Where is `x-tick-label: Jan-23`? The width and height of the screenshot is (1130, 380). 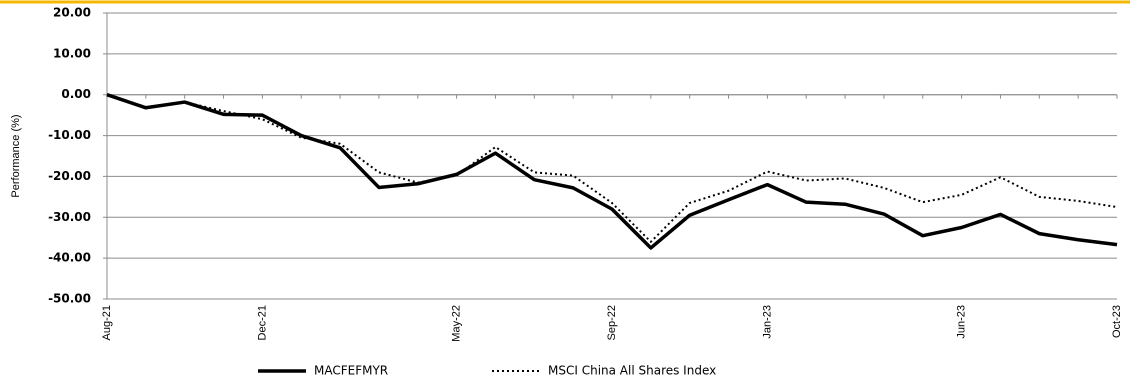 x-tick-label: Jan-23 is located at coordinates (767, 322).